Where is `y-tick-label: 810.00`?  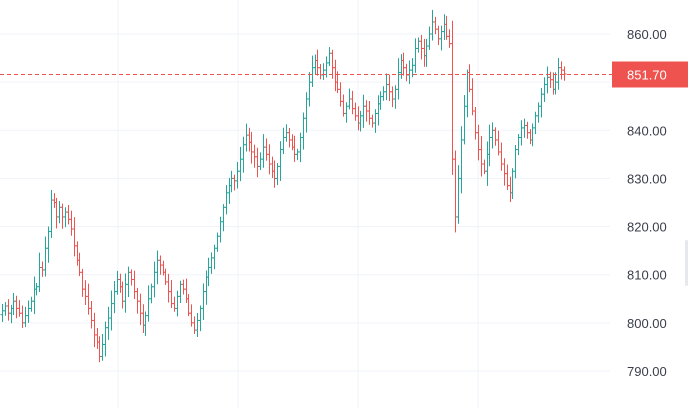
y-tick-label: 810.00 is located at coordinates (647, 275).